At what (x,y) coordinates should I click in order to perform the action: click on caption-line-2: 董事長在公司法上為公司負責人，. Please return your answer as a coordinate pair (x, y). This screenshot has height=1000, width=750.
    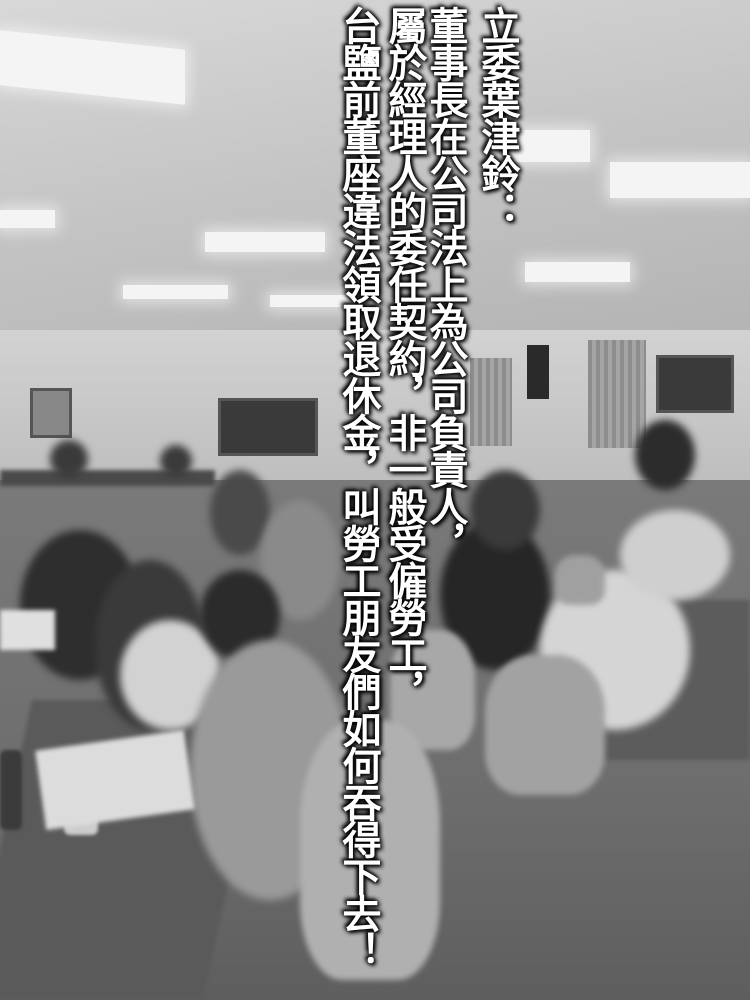
    Looking at the image, I should click on (445, 283).